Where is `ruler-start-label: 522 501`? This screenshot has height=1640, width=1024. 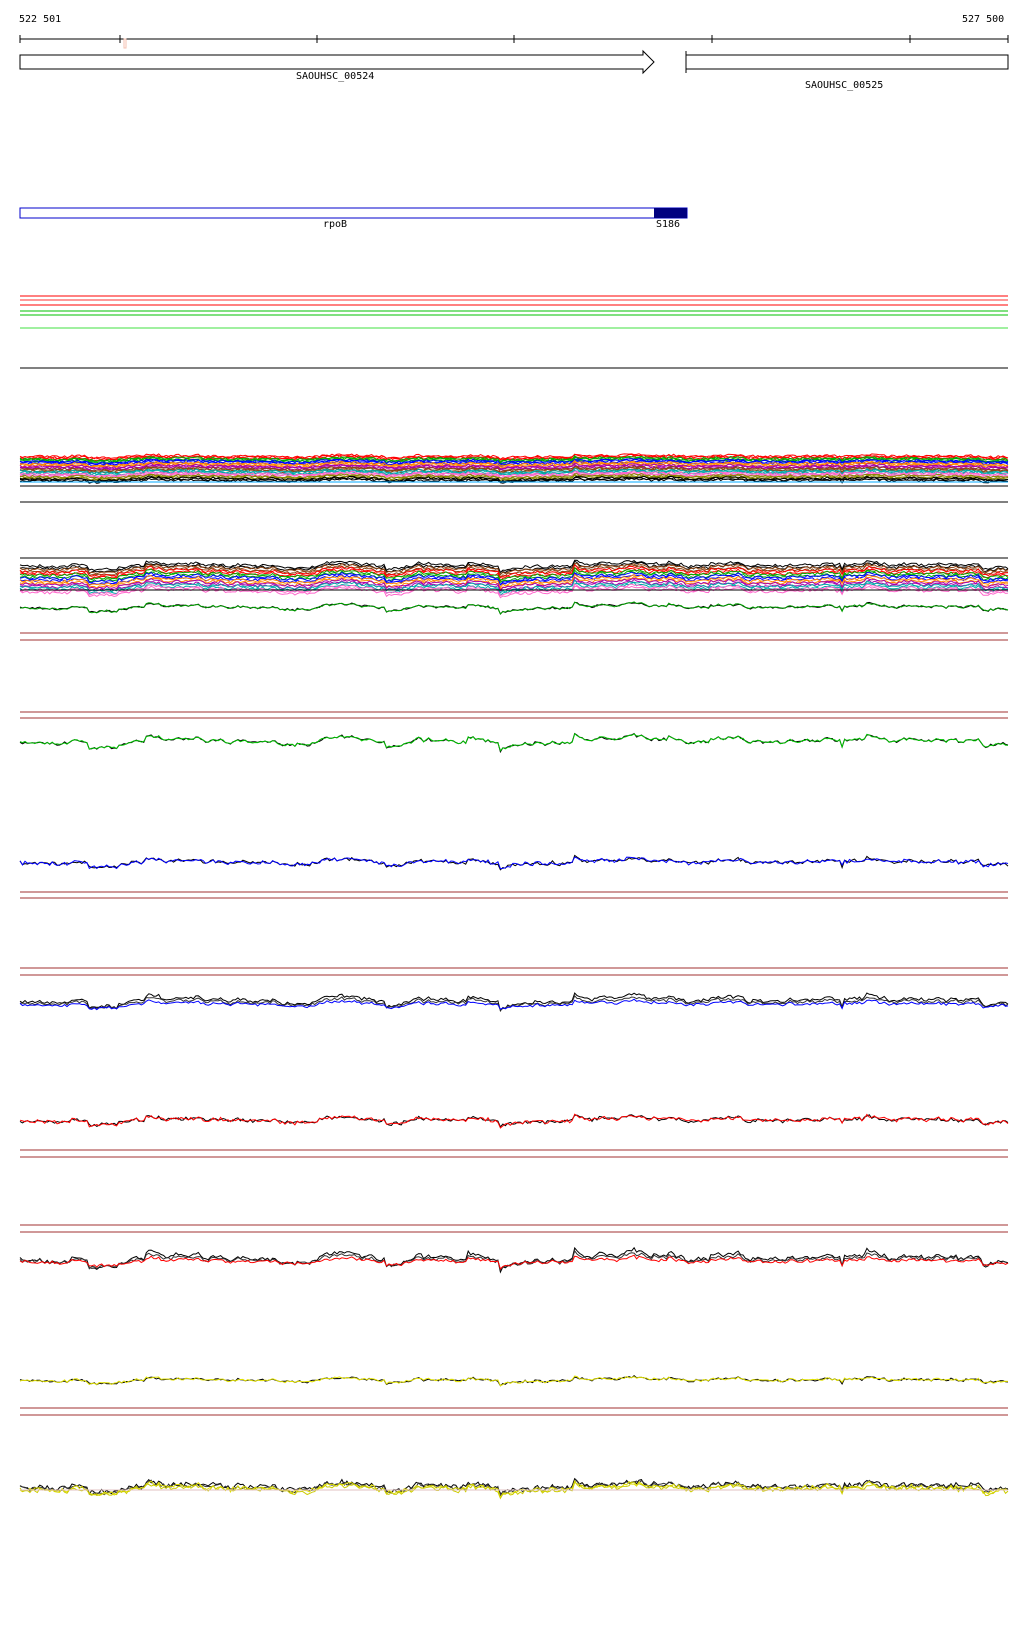 ruler-start-label: 522 501 is located at coordinates (40, 19).